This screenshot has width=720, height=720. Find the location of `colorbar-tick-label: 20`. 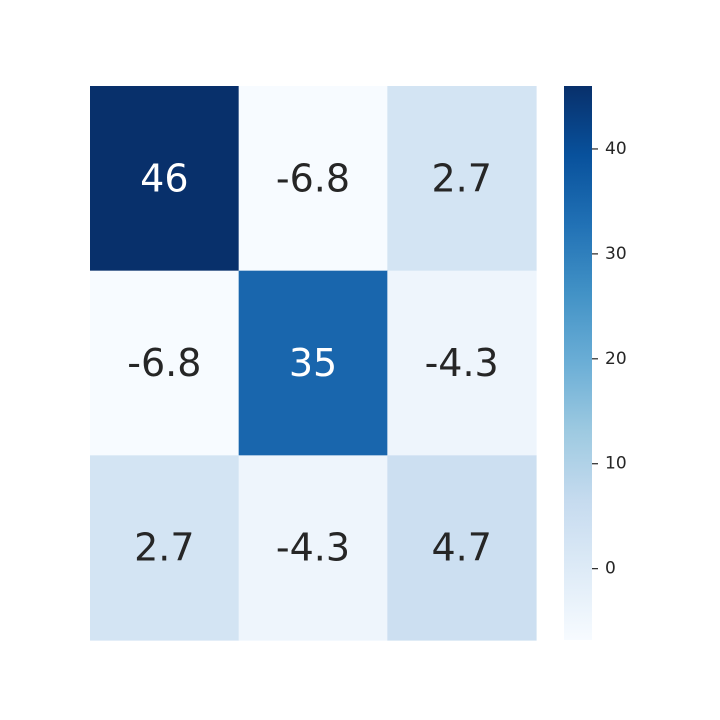

colorbar-tick-label: 20 is located at coordinates (616, 359).